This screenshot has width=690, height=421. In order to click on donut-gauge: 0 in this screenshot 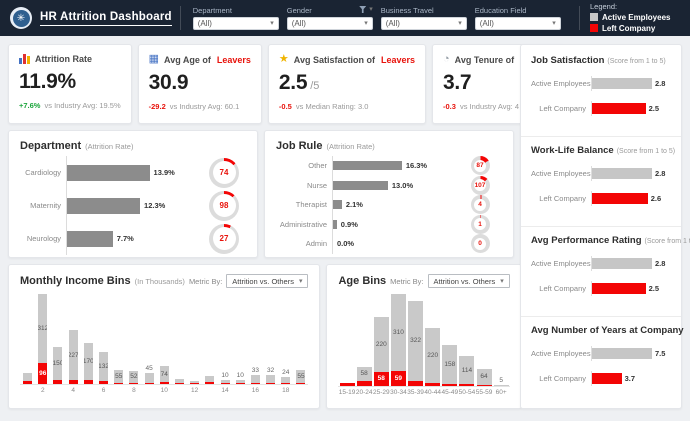, I will do `click(480, 244)`.